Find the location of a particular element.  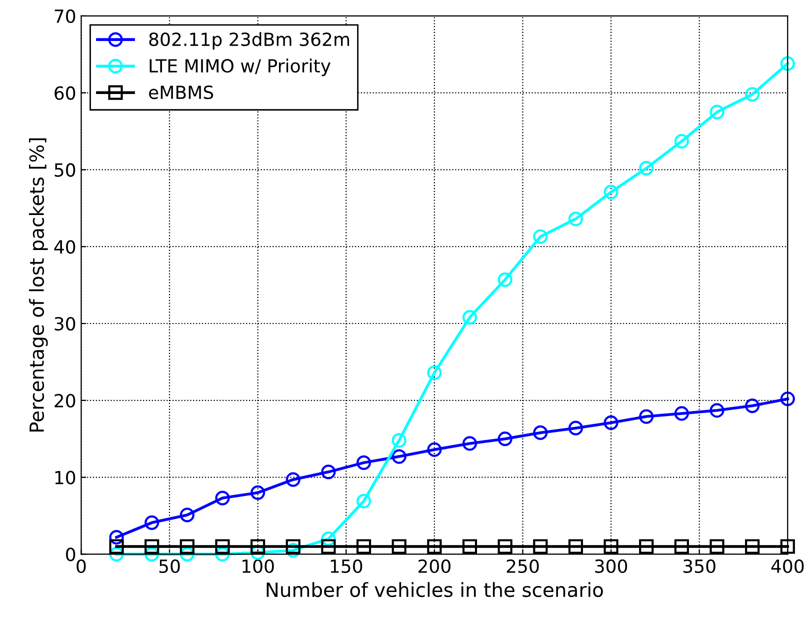

legend-label: eMBMS is located at coordinates (181, 93).